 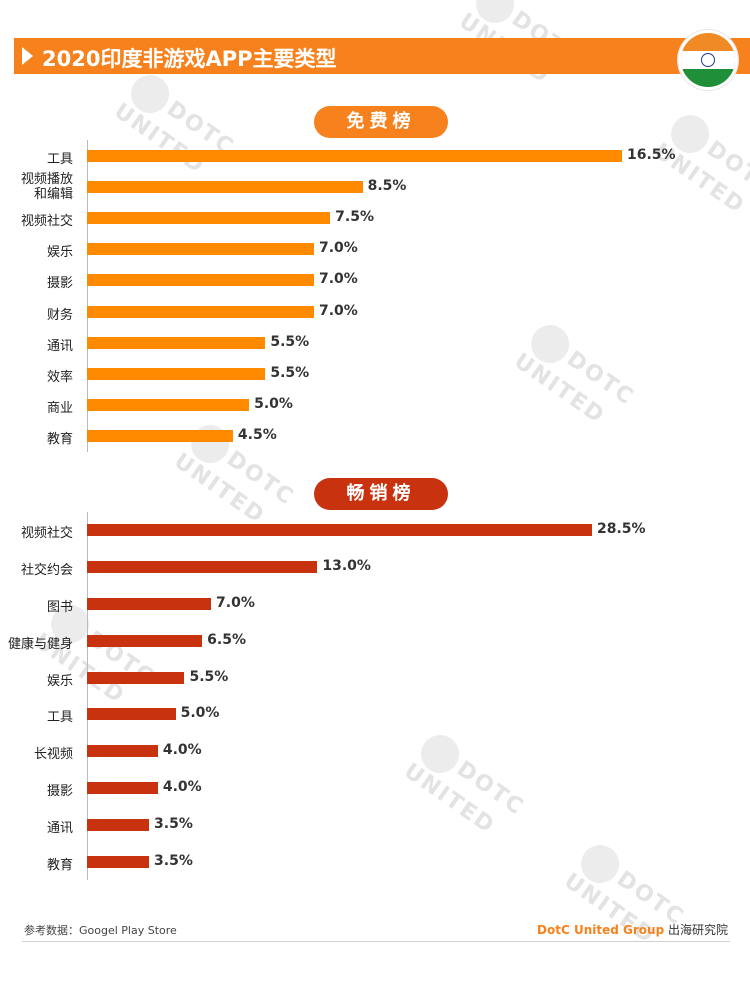 What do you see at coordinates (382, 56) in the screenshot?
I see `title-bar: 2020印度非游戏APP主要类型` at bounding box center [382, 56].